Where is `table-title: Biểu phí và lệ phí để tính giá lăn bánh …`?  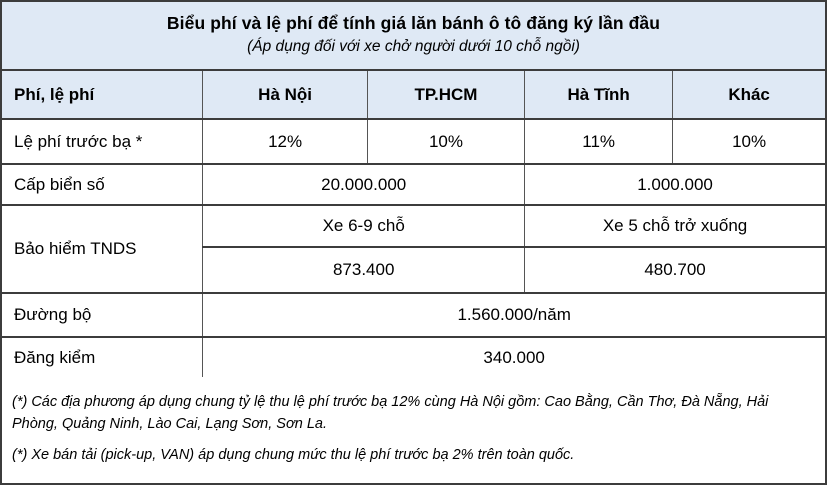
table-title: Biểu phí và lệ phí để tính giá lăn bánh … is located at coordinates (413, 23).